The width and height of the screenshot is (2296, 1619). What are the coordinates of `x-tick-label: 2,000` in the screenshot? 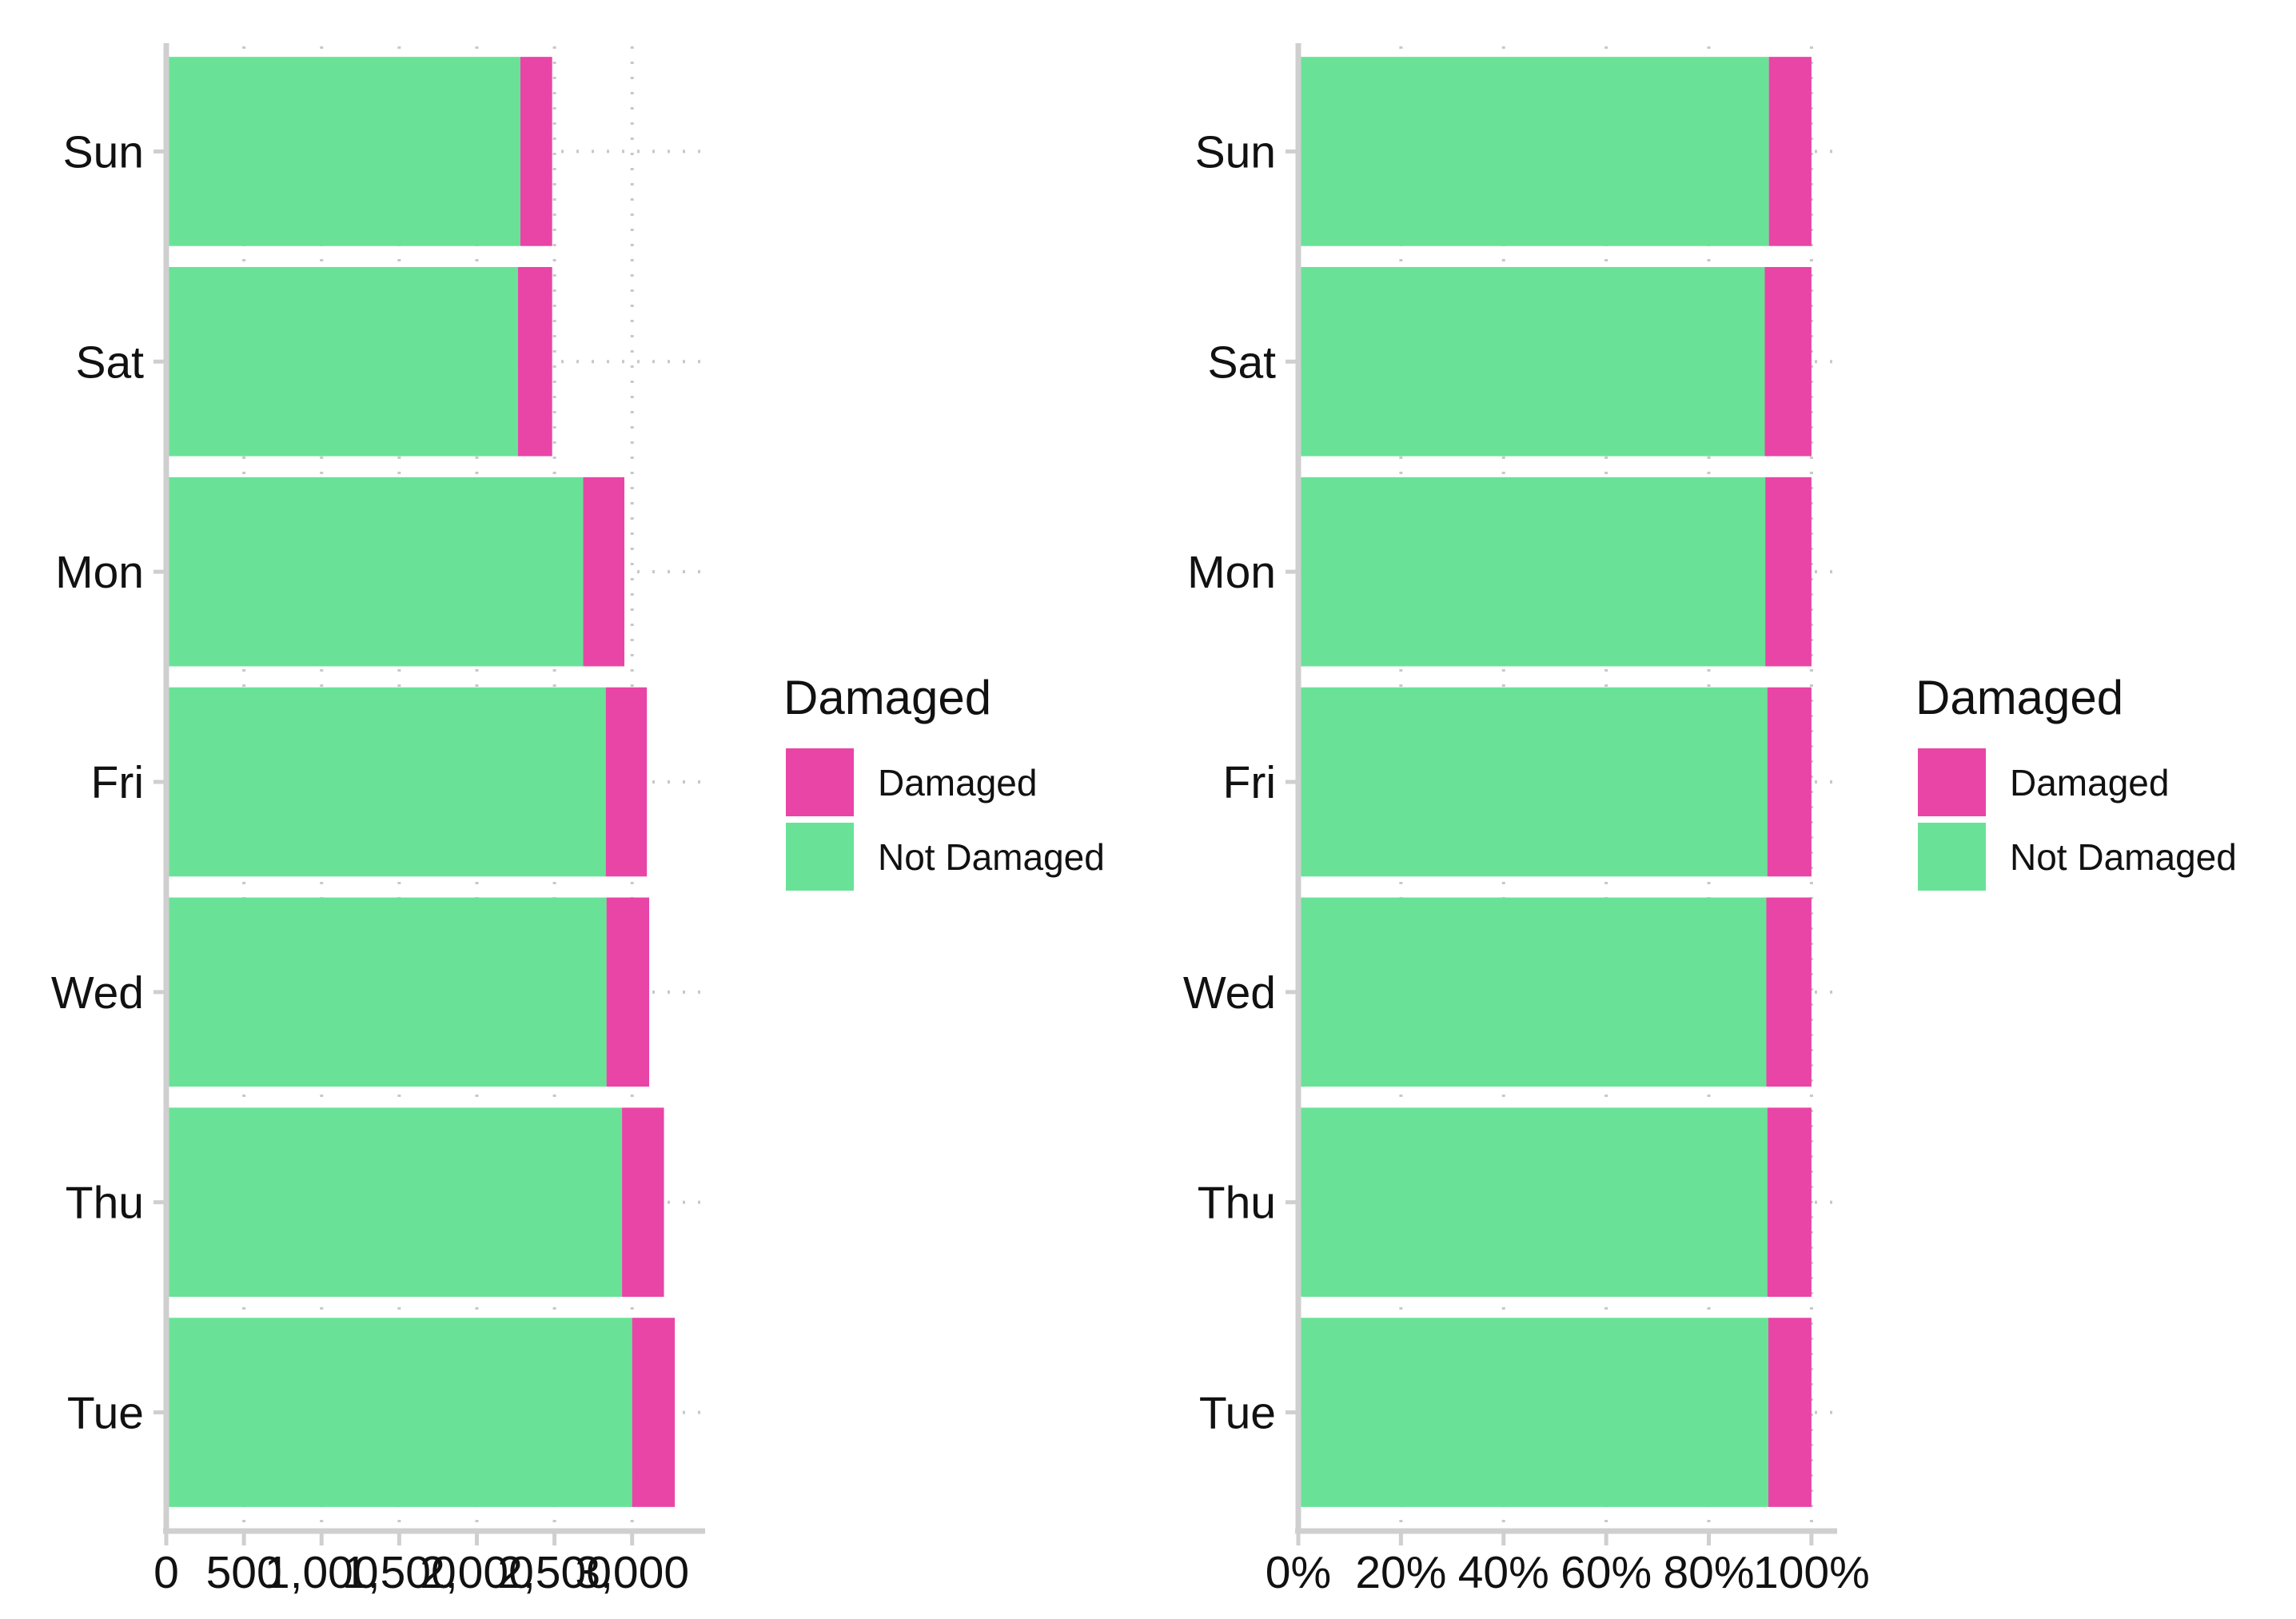 It's located at (477, 1572).